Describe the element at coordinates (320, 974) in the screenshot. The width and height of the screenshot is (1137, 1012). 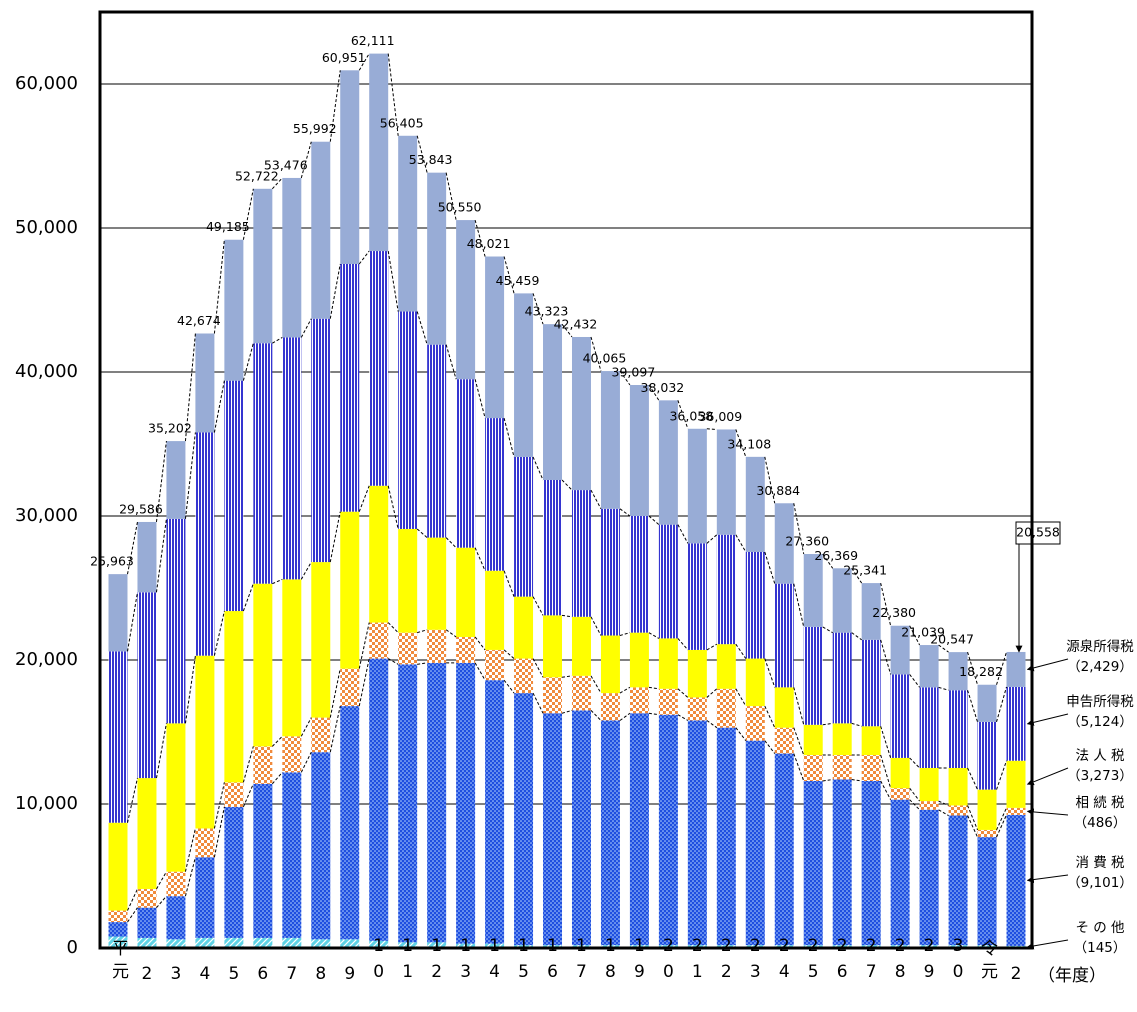
I see `x-tick-label: 8` at that location.